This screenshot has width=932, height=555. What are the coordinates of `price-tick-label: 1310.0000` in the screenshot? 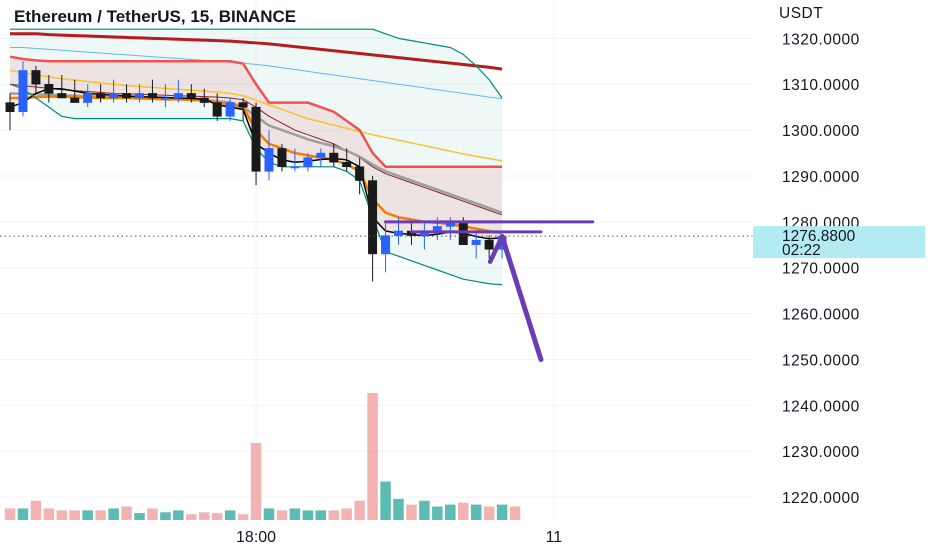 It's located at (821, 85).